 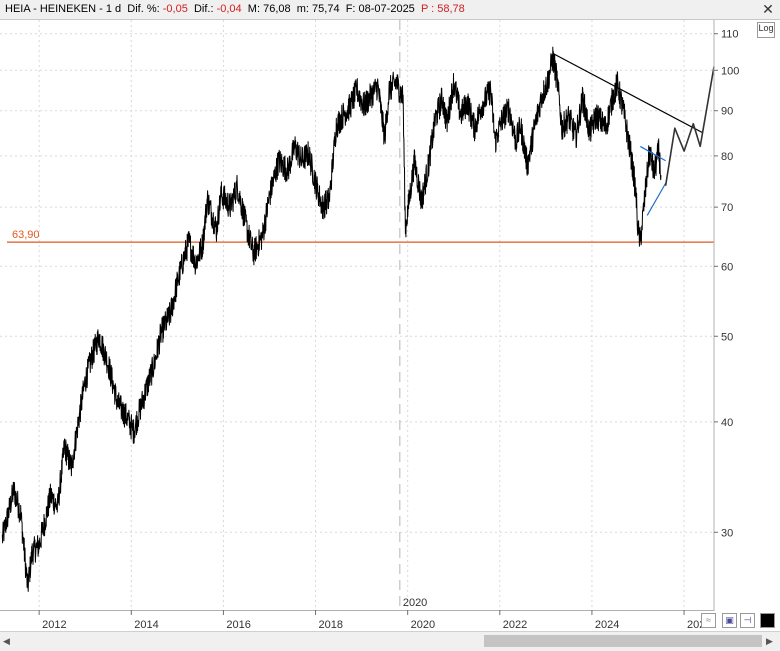 What do you see at coordinates (747, 620) in the screenshot?
I see `pin-icon: ⊣` at bounding box center [747, 620].